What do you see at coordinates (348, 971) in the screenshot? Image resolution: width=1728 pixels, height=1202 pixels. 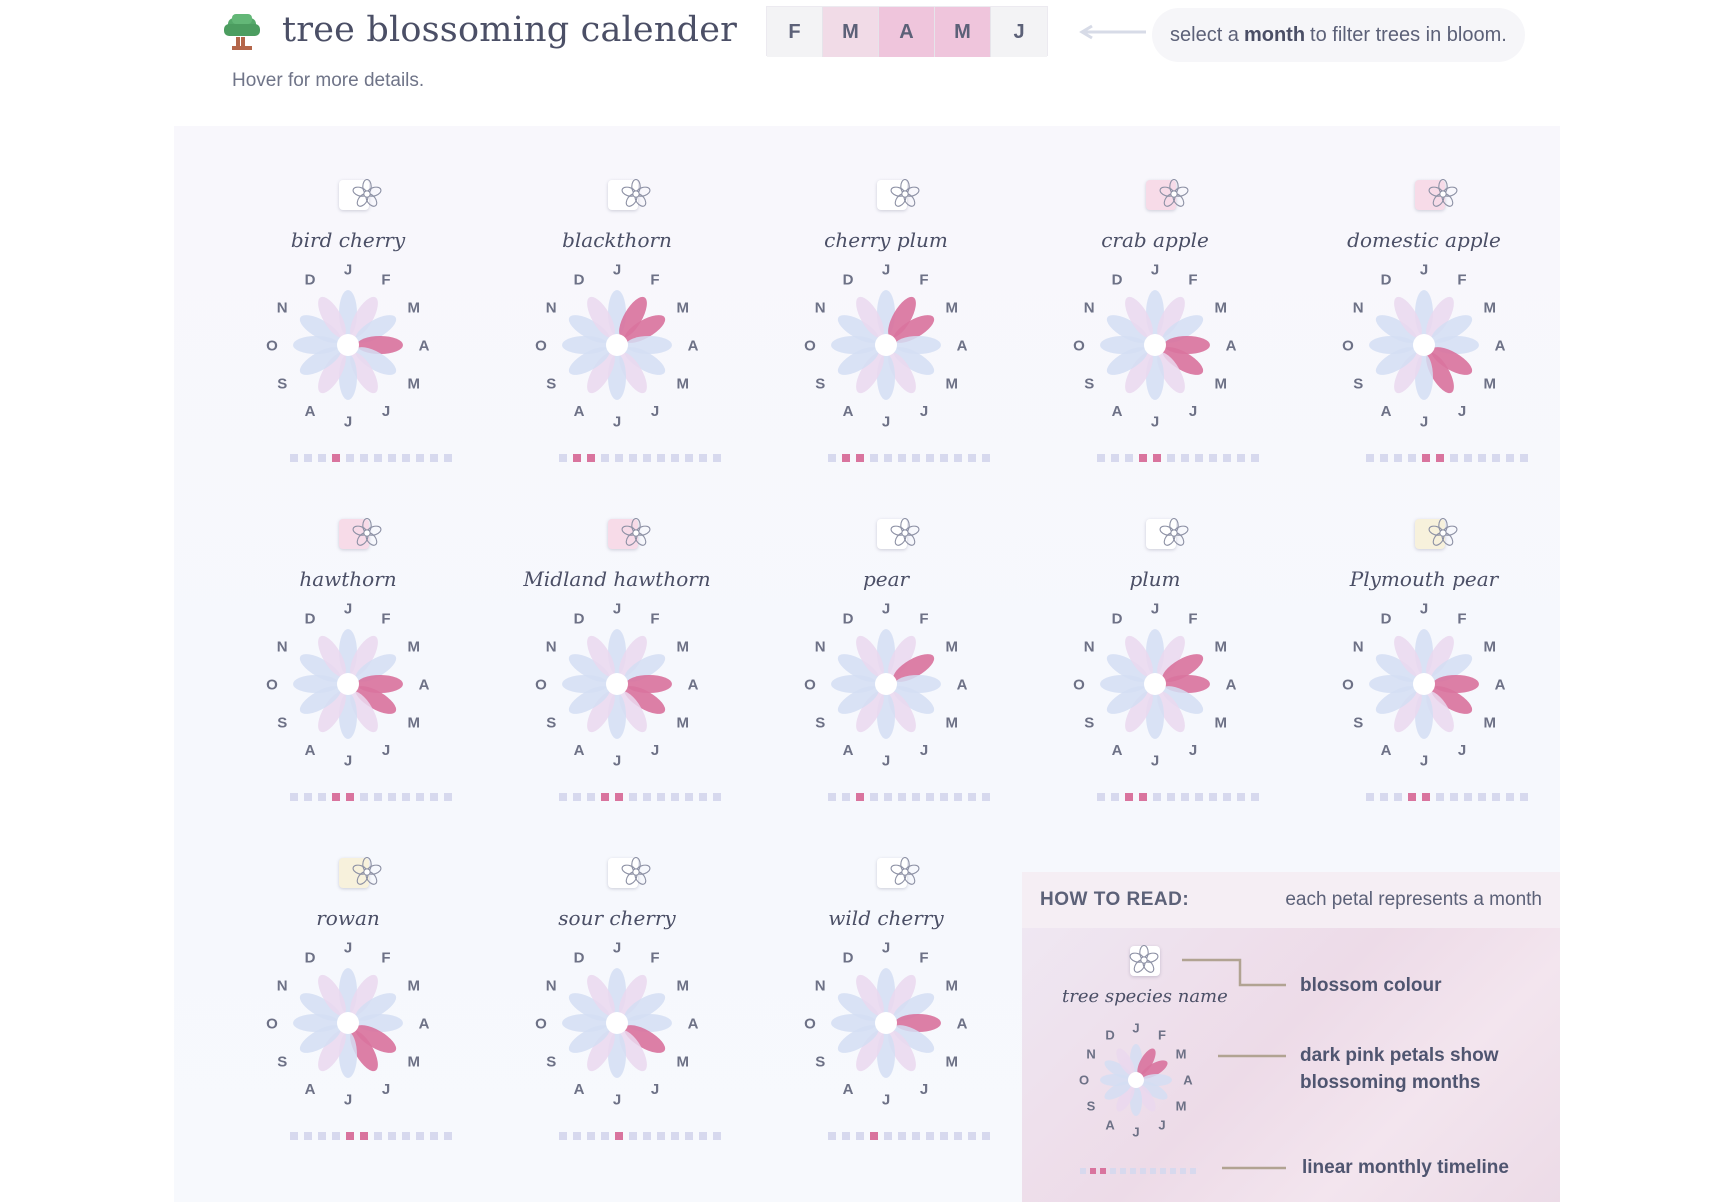 I see `tree-card: rowan J F M A M J J A S O N D` at bounding box center [348, 971].